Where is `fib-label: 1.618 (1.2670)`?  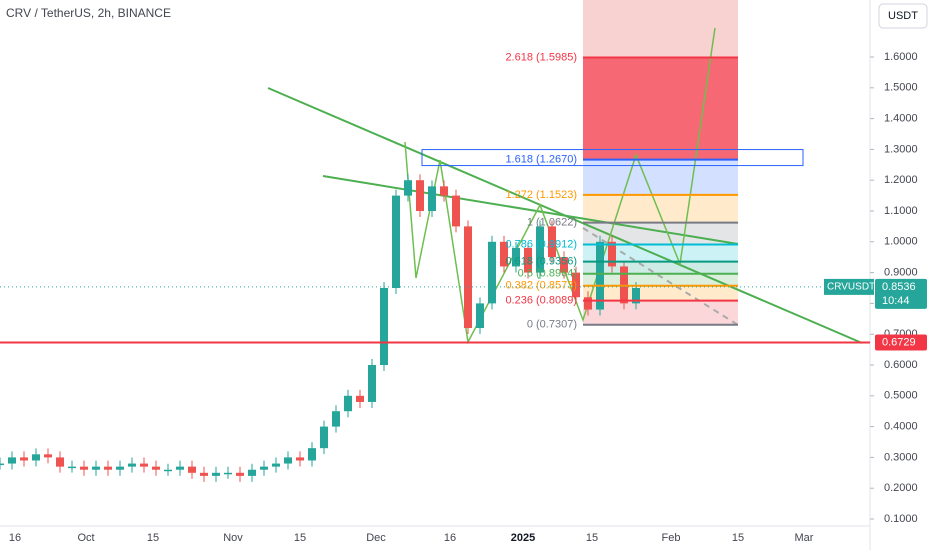 fib-label: 1.618 (1.2670) is located at coordinates (541, 159).